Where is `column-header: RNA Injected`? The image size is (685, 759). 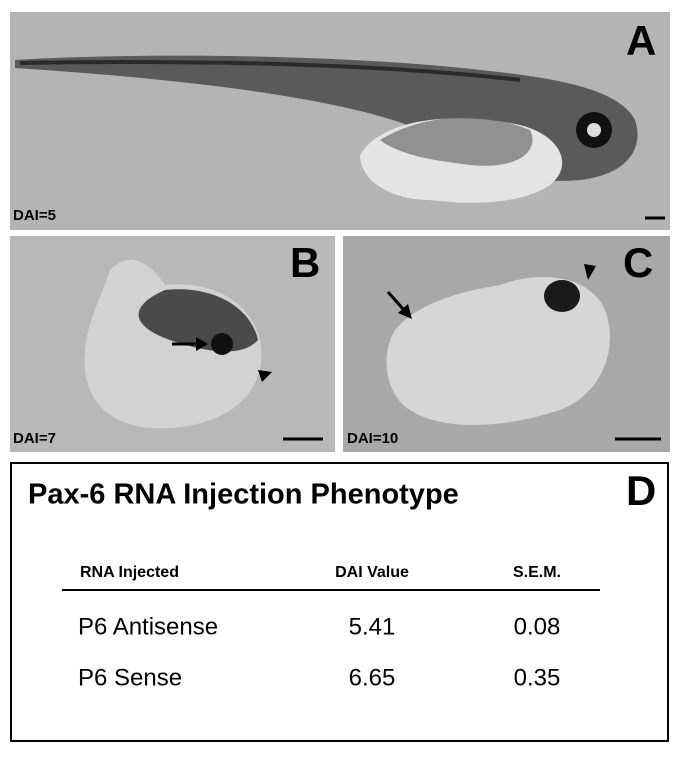 column-header: RNA Injected is located at coordinates (129, 572).